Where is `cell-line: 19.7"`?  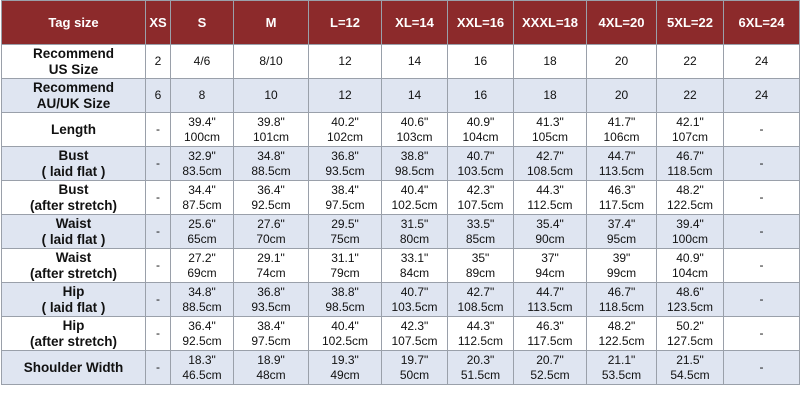 cell-line: 19.7" is located at coordinates (414, 359).